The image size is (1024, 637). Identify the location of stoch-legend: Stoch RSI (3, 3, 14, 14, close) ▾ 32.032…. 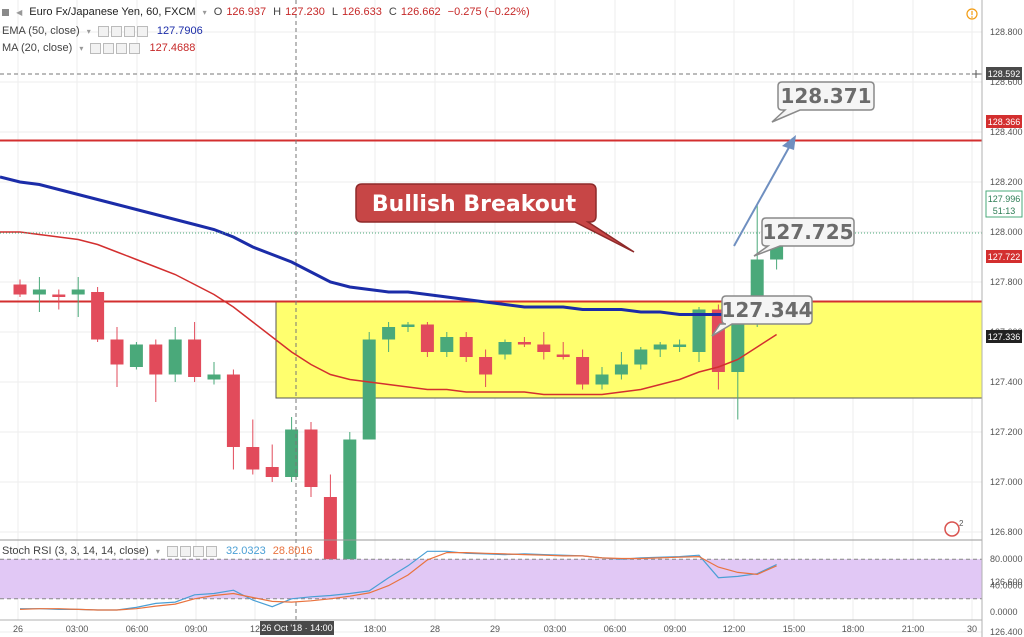
(159, 551).